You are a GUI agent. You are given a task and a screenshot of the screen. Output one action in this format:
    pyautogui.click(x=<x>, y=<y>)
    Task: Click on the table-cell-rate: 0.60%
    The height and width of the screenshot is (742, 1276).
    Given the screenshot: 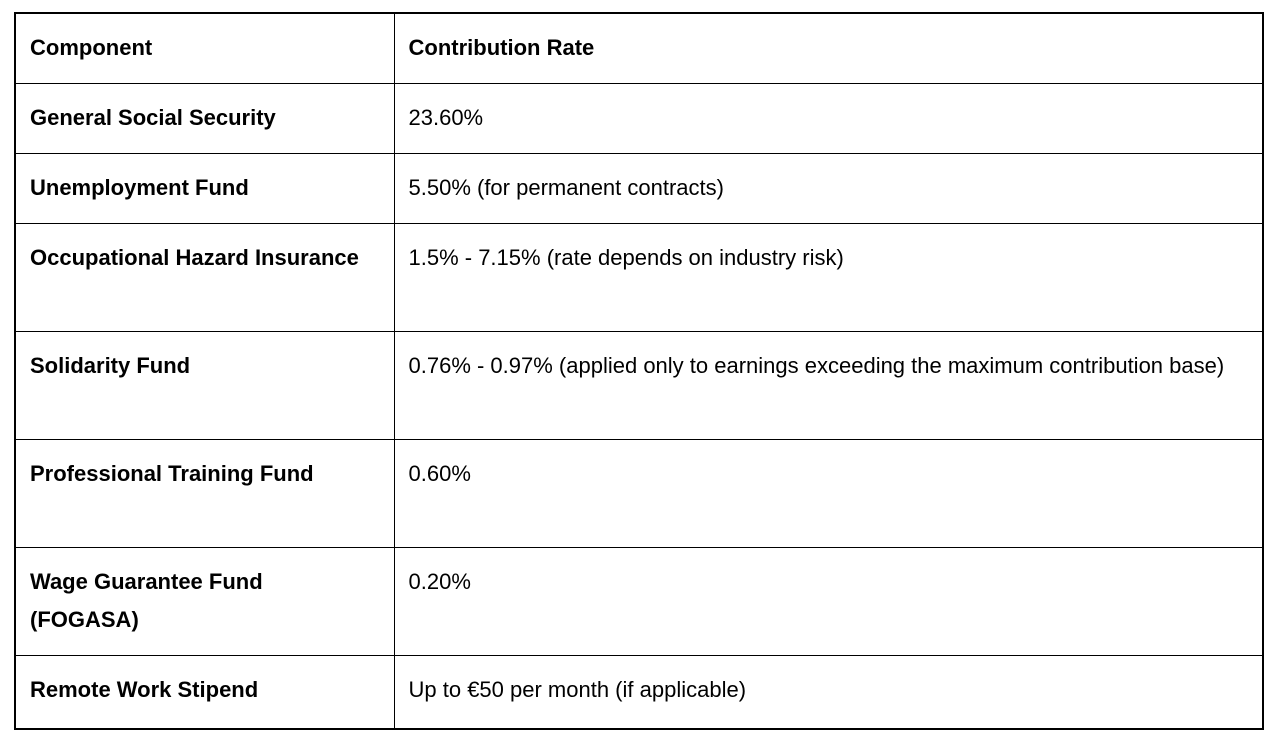 What is the action you would take?
    pyautogui.click(x=828, y=493)
    